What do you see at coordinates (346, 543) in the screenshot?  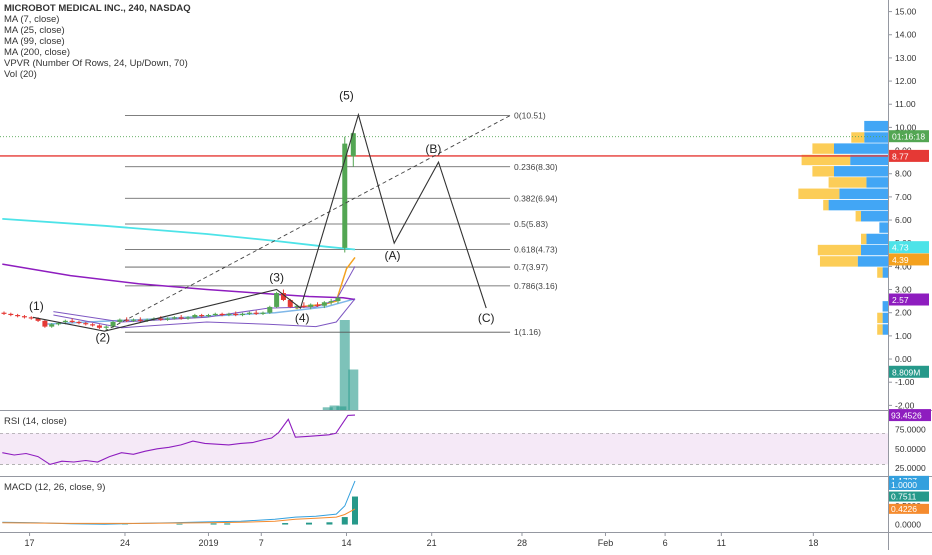 I see `time-axis-label: 14` at bounding box center [346, 543].